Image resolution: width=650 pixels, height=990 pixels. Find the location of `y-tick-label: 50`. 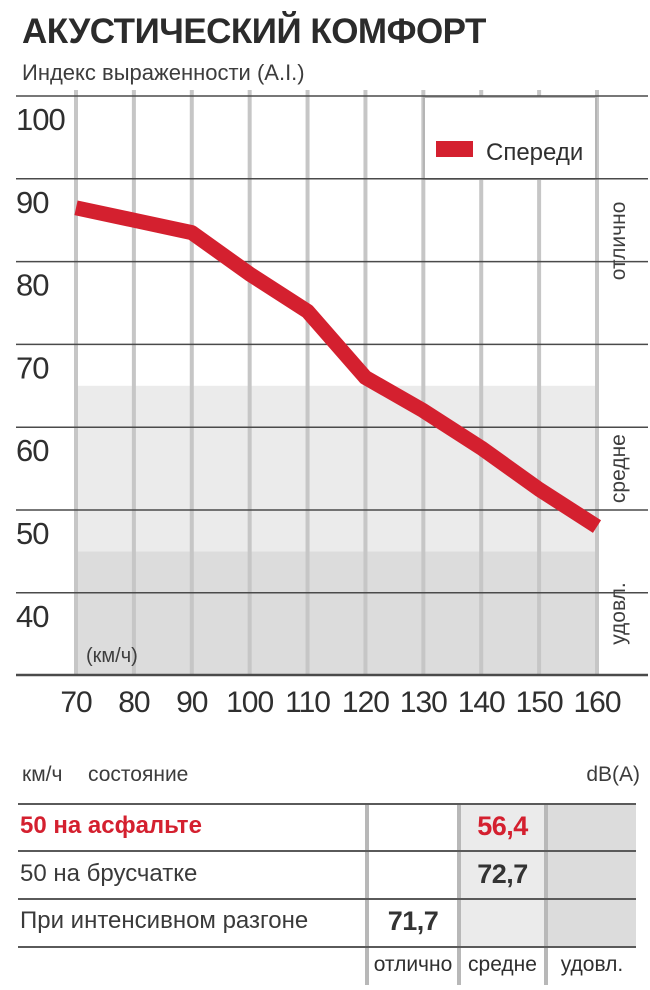

y-tick-label: 50 is located at coordinates (32, 533).